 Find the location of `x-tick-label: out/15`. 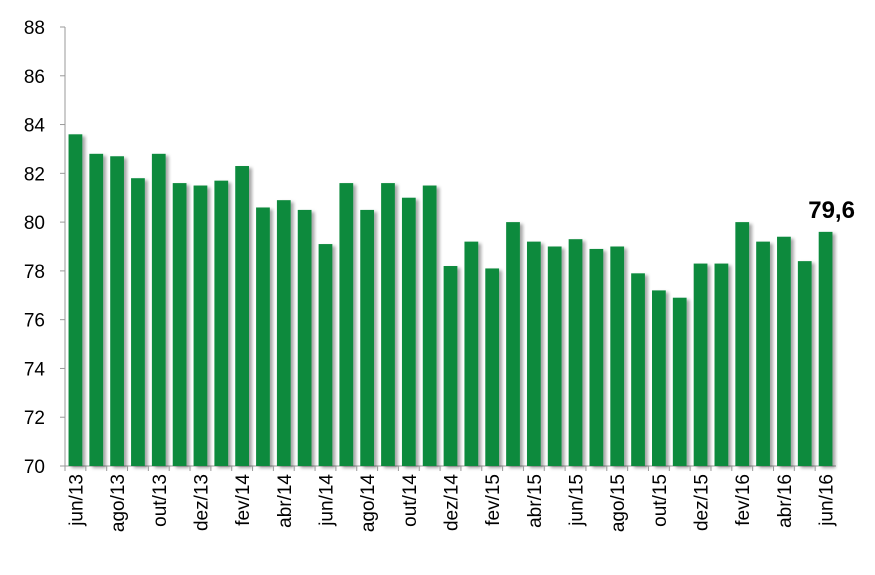

x-tick-label: out/15 is located at coordinates (660, 500).